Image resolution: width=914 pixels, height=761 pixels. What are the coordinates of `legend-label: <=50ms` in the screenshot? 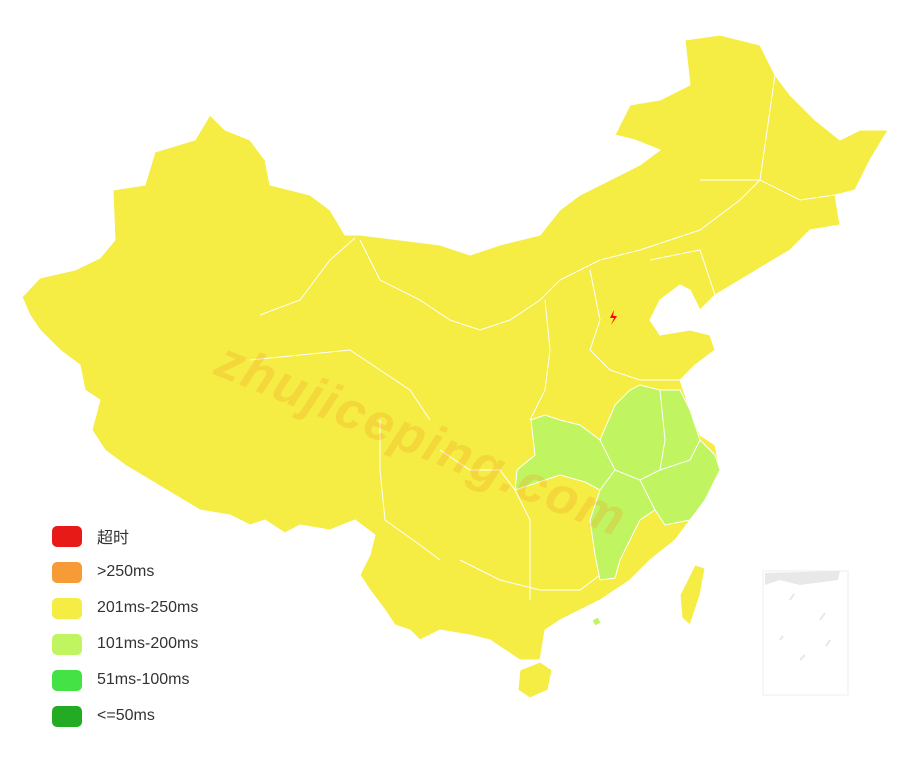 It's located at (126, 715).